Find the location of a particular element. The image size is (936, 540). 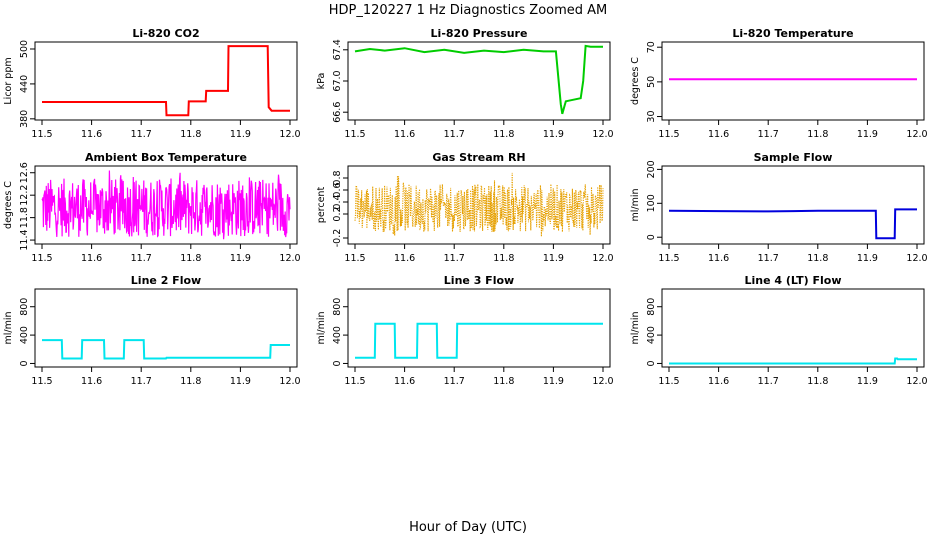

panel-li-820-pressure-xtick-label: 11.9 is located at coordinates (553, 134).